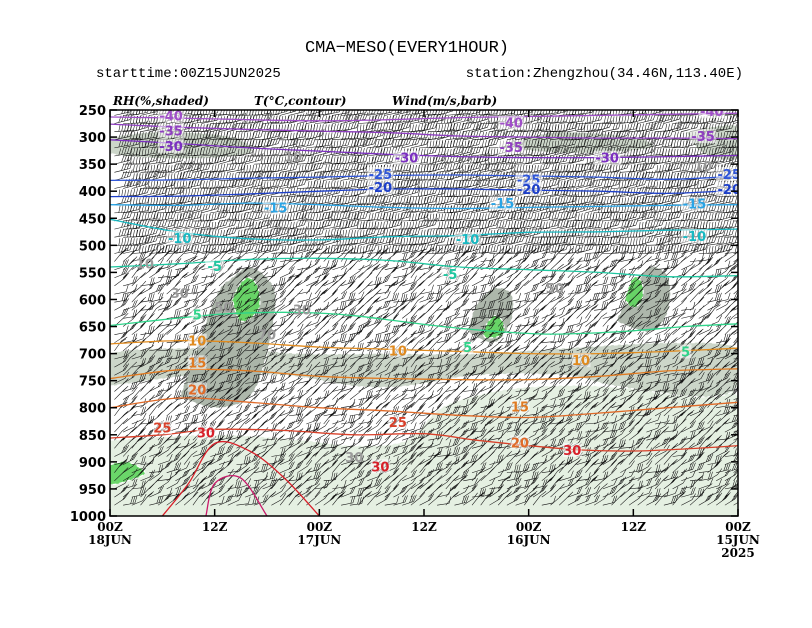 The image size is (812, 628). What do you see at coordinates (685, 353) in the screenshot?
I see `temp-contour-label: 5` at bounding box center [685, 353].